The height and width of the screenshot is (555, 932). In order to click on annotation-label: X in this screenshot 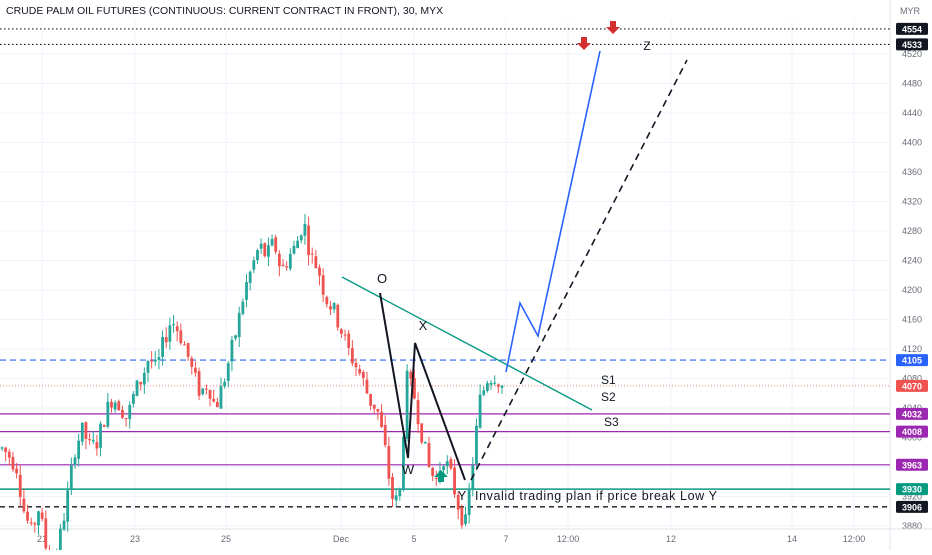, I will do `click(423, 325)`.